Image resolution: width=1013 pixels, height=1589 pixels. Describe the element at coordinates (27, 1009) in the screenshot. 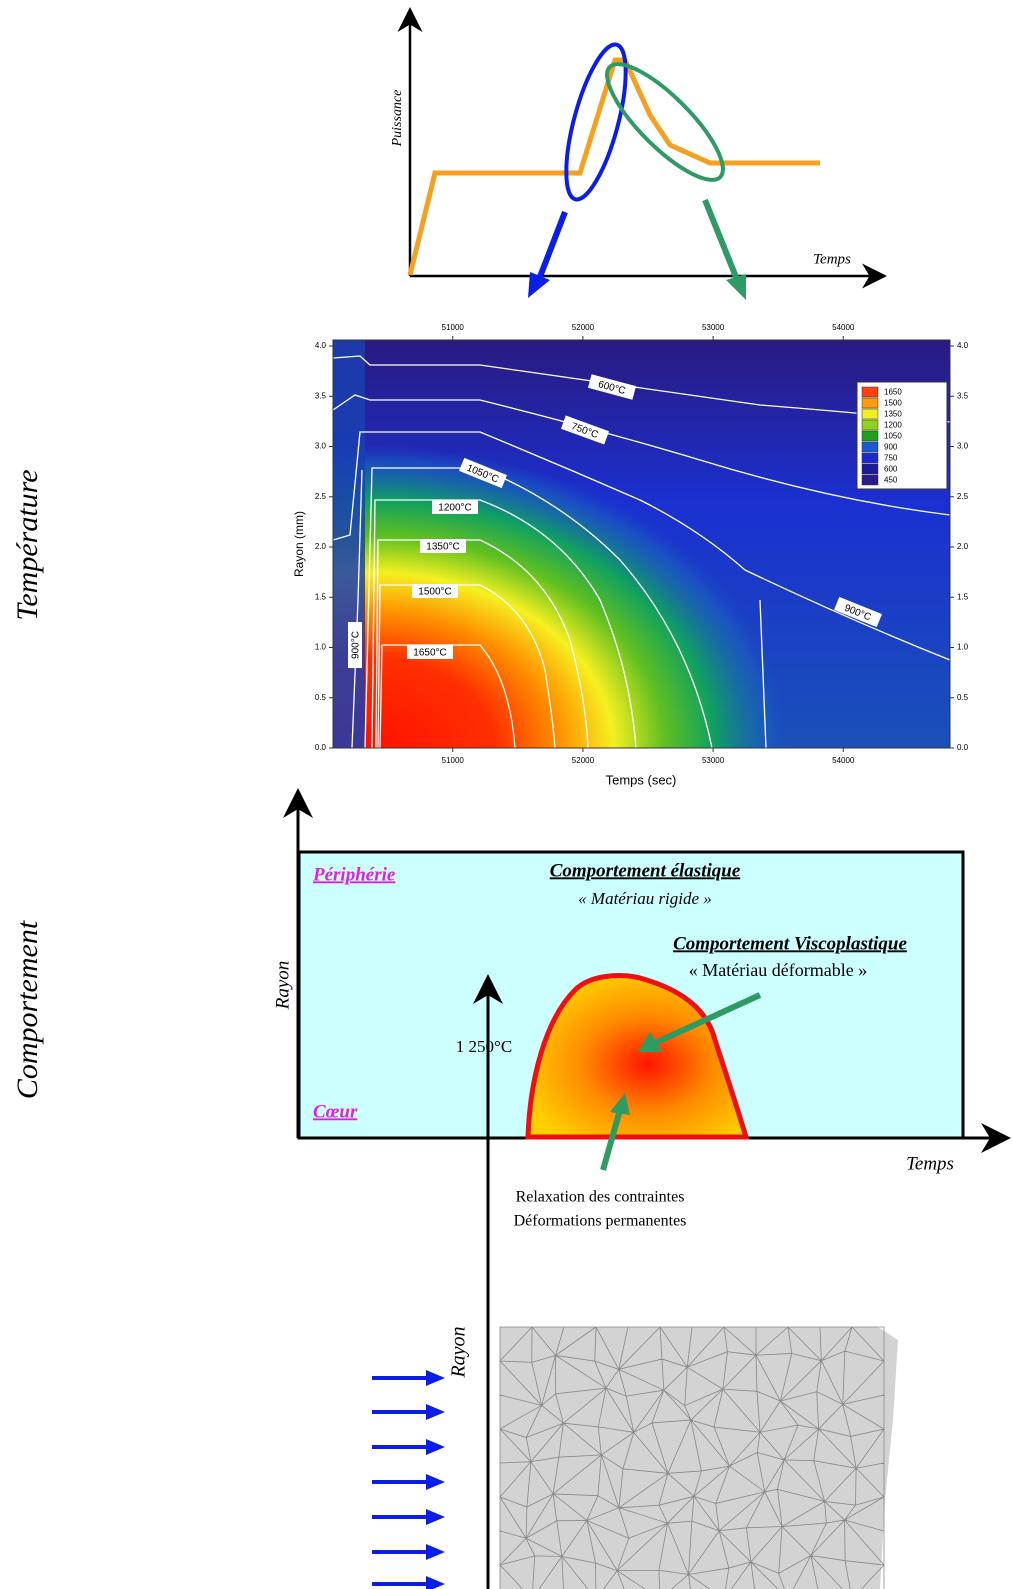

I see `side-label: Comportement` at that location.